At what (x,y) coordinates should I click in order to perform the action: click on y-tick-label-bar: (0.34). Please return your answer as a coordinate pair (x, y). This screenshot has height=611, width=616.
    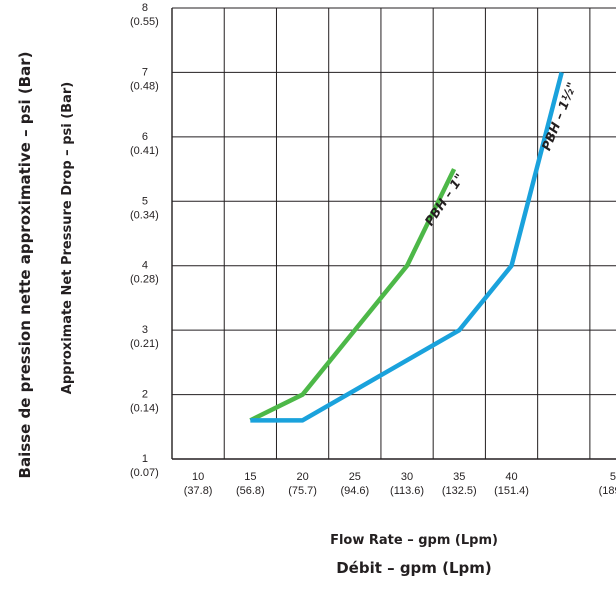
    Looking at the image, I should click on (144, 215).